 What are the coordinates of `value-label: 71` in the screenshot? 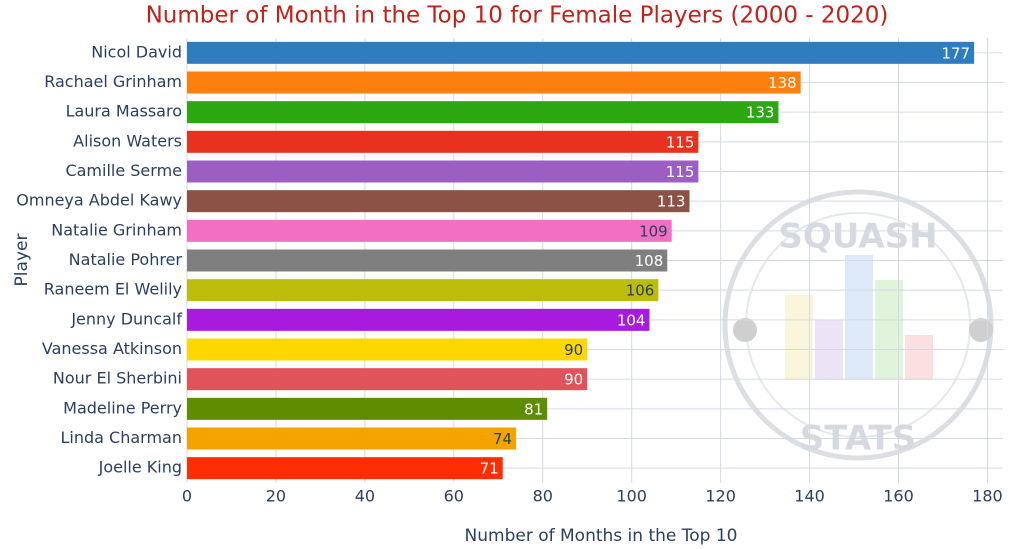 It's located at (489, 469).